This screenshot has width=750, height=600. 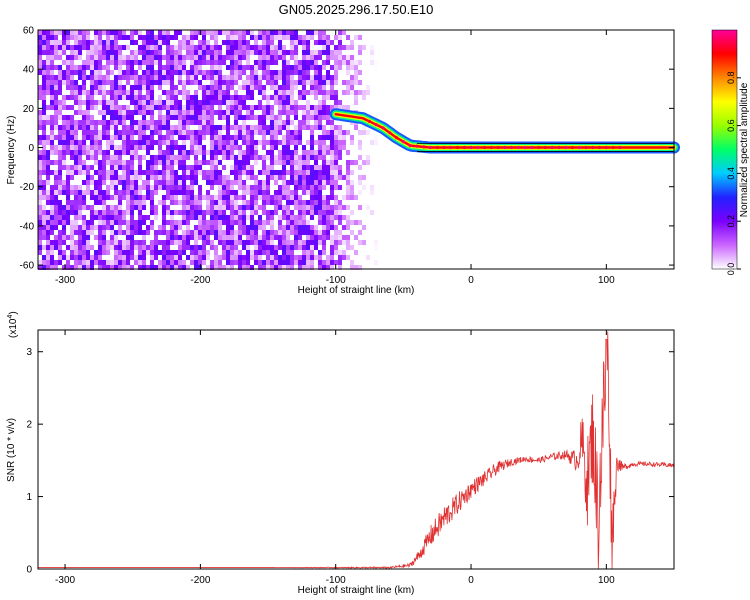 I want to click on spectrogram-x-label: Height of straight line (km), so click(x=356, y=290).